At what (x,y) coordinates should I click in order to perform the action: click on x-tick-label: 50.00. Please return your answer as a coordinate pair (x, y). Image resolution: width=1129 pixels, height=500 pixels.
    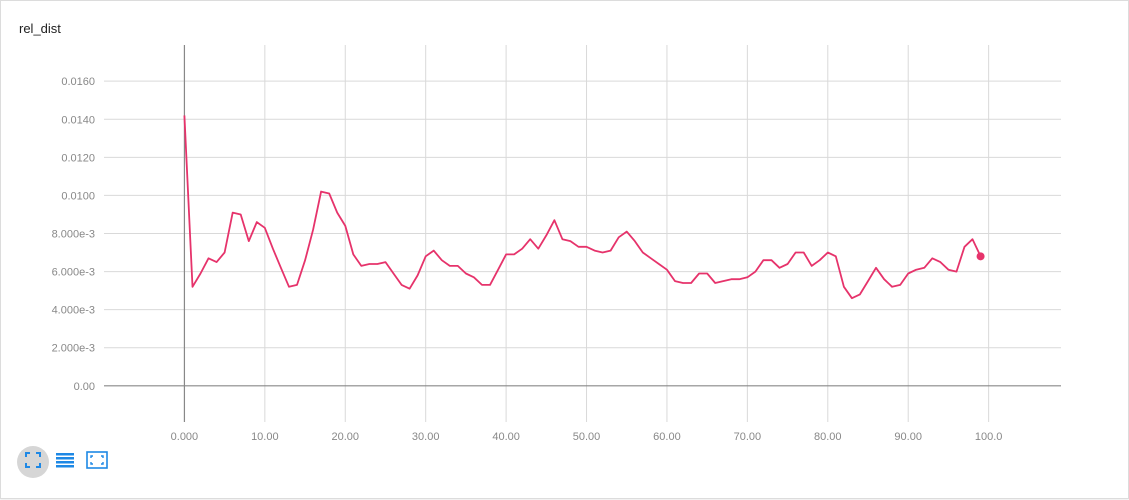
    Looking at the image, I should click on (587, 437).